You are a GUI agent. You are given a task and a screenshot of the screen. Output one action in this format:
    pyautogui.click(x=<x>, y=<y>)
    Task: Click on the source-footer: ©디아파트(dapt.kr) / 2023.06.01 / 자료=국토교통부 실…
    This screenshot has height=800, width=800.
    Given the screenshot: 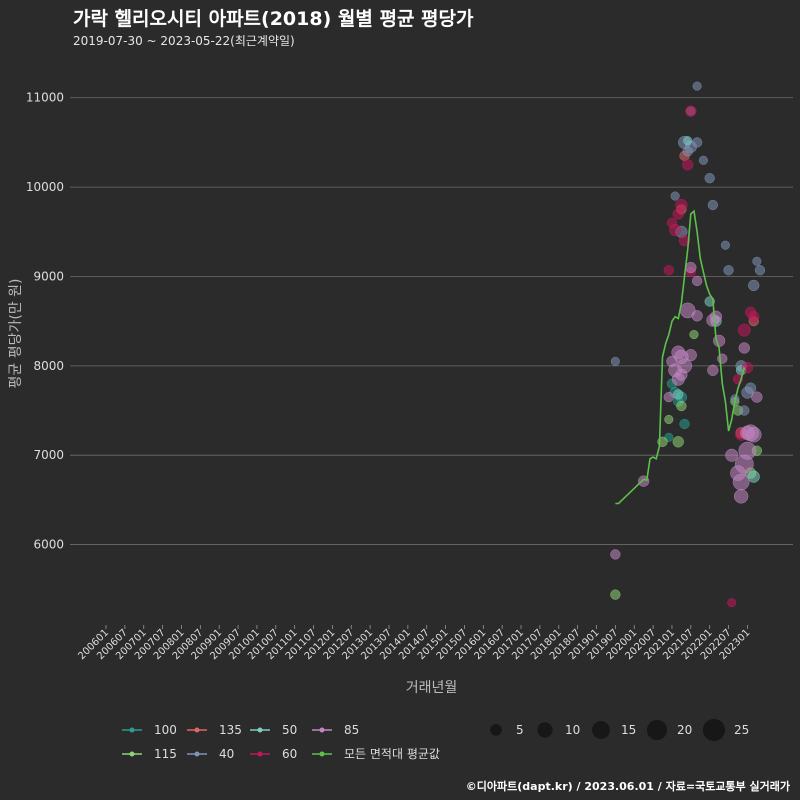 What is the action you would take?
    pyautogui.click(x=627, y=786)
    